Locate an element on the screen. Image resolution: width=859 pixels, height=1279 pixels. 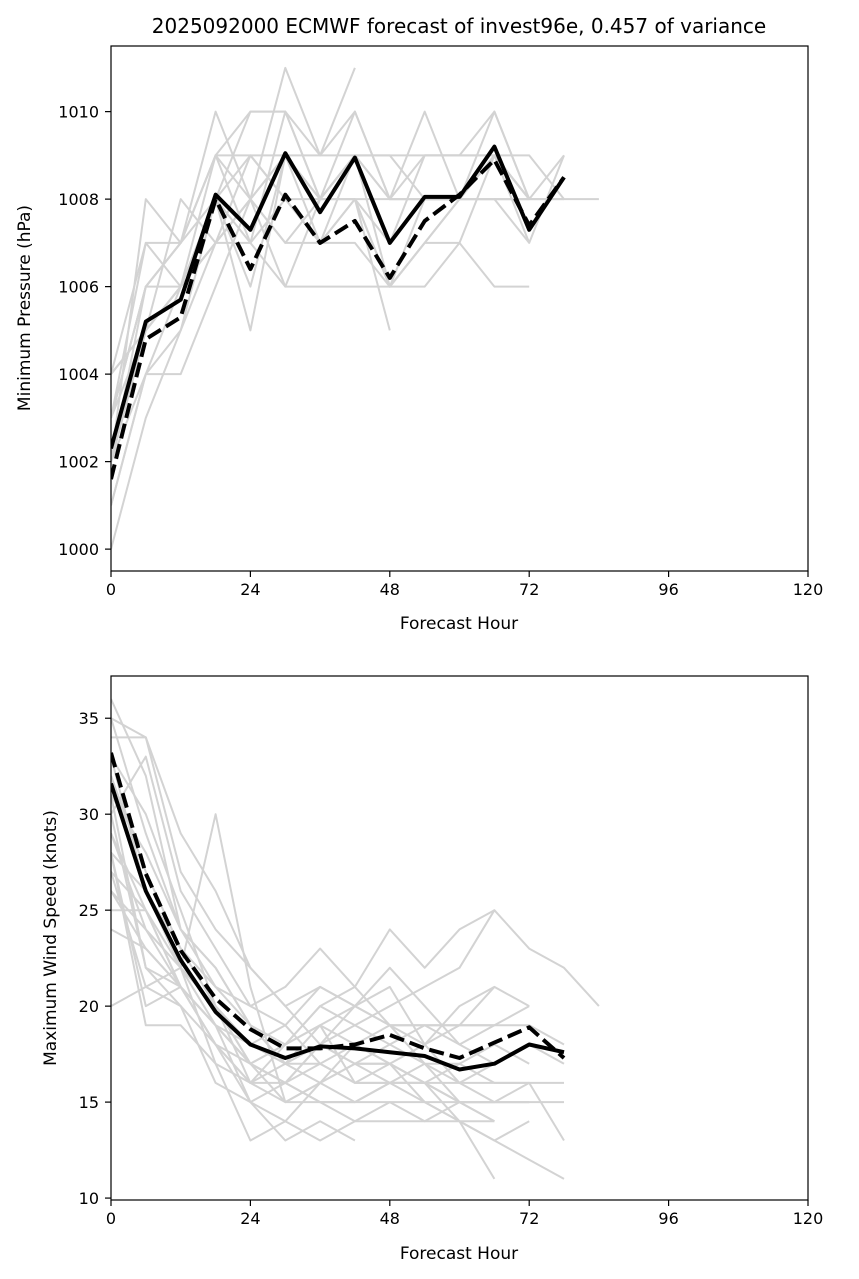
pressure-x-tick-label: 0 is located at coordinates (111, 589).